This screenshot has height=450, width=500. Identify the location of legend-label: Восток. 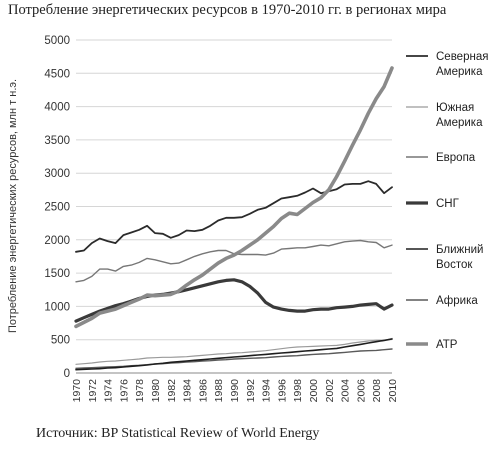
(454, 265).